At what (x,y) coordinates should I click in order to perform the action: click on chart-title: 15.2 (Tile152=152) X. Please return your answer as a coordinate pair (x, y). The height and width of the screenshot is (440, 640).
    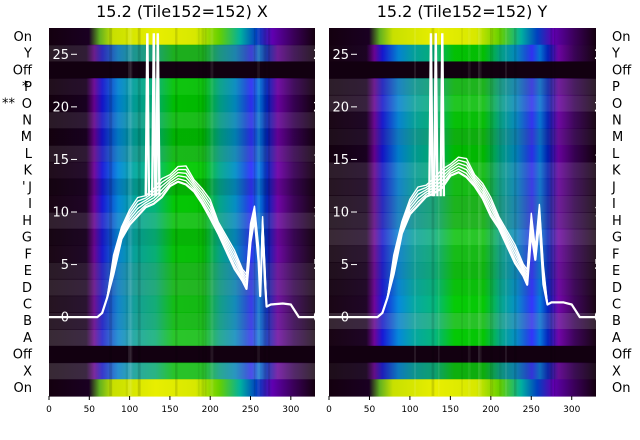
    Looking at the image, I should click on (182, 11).